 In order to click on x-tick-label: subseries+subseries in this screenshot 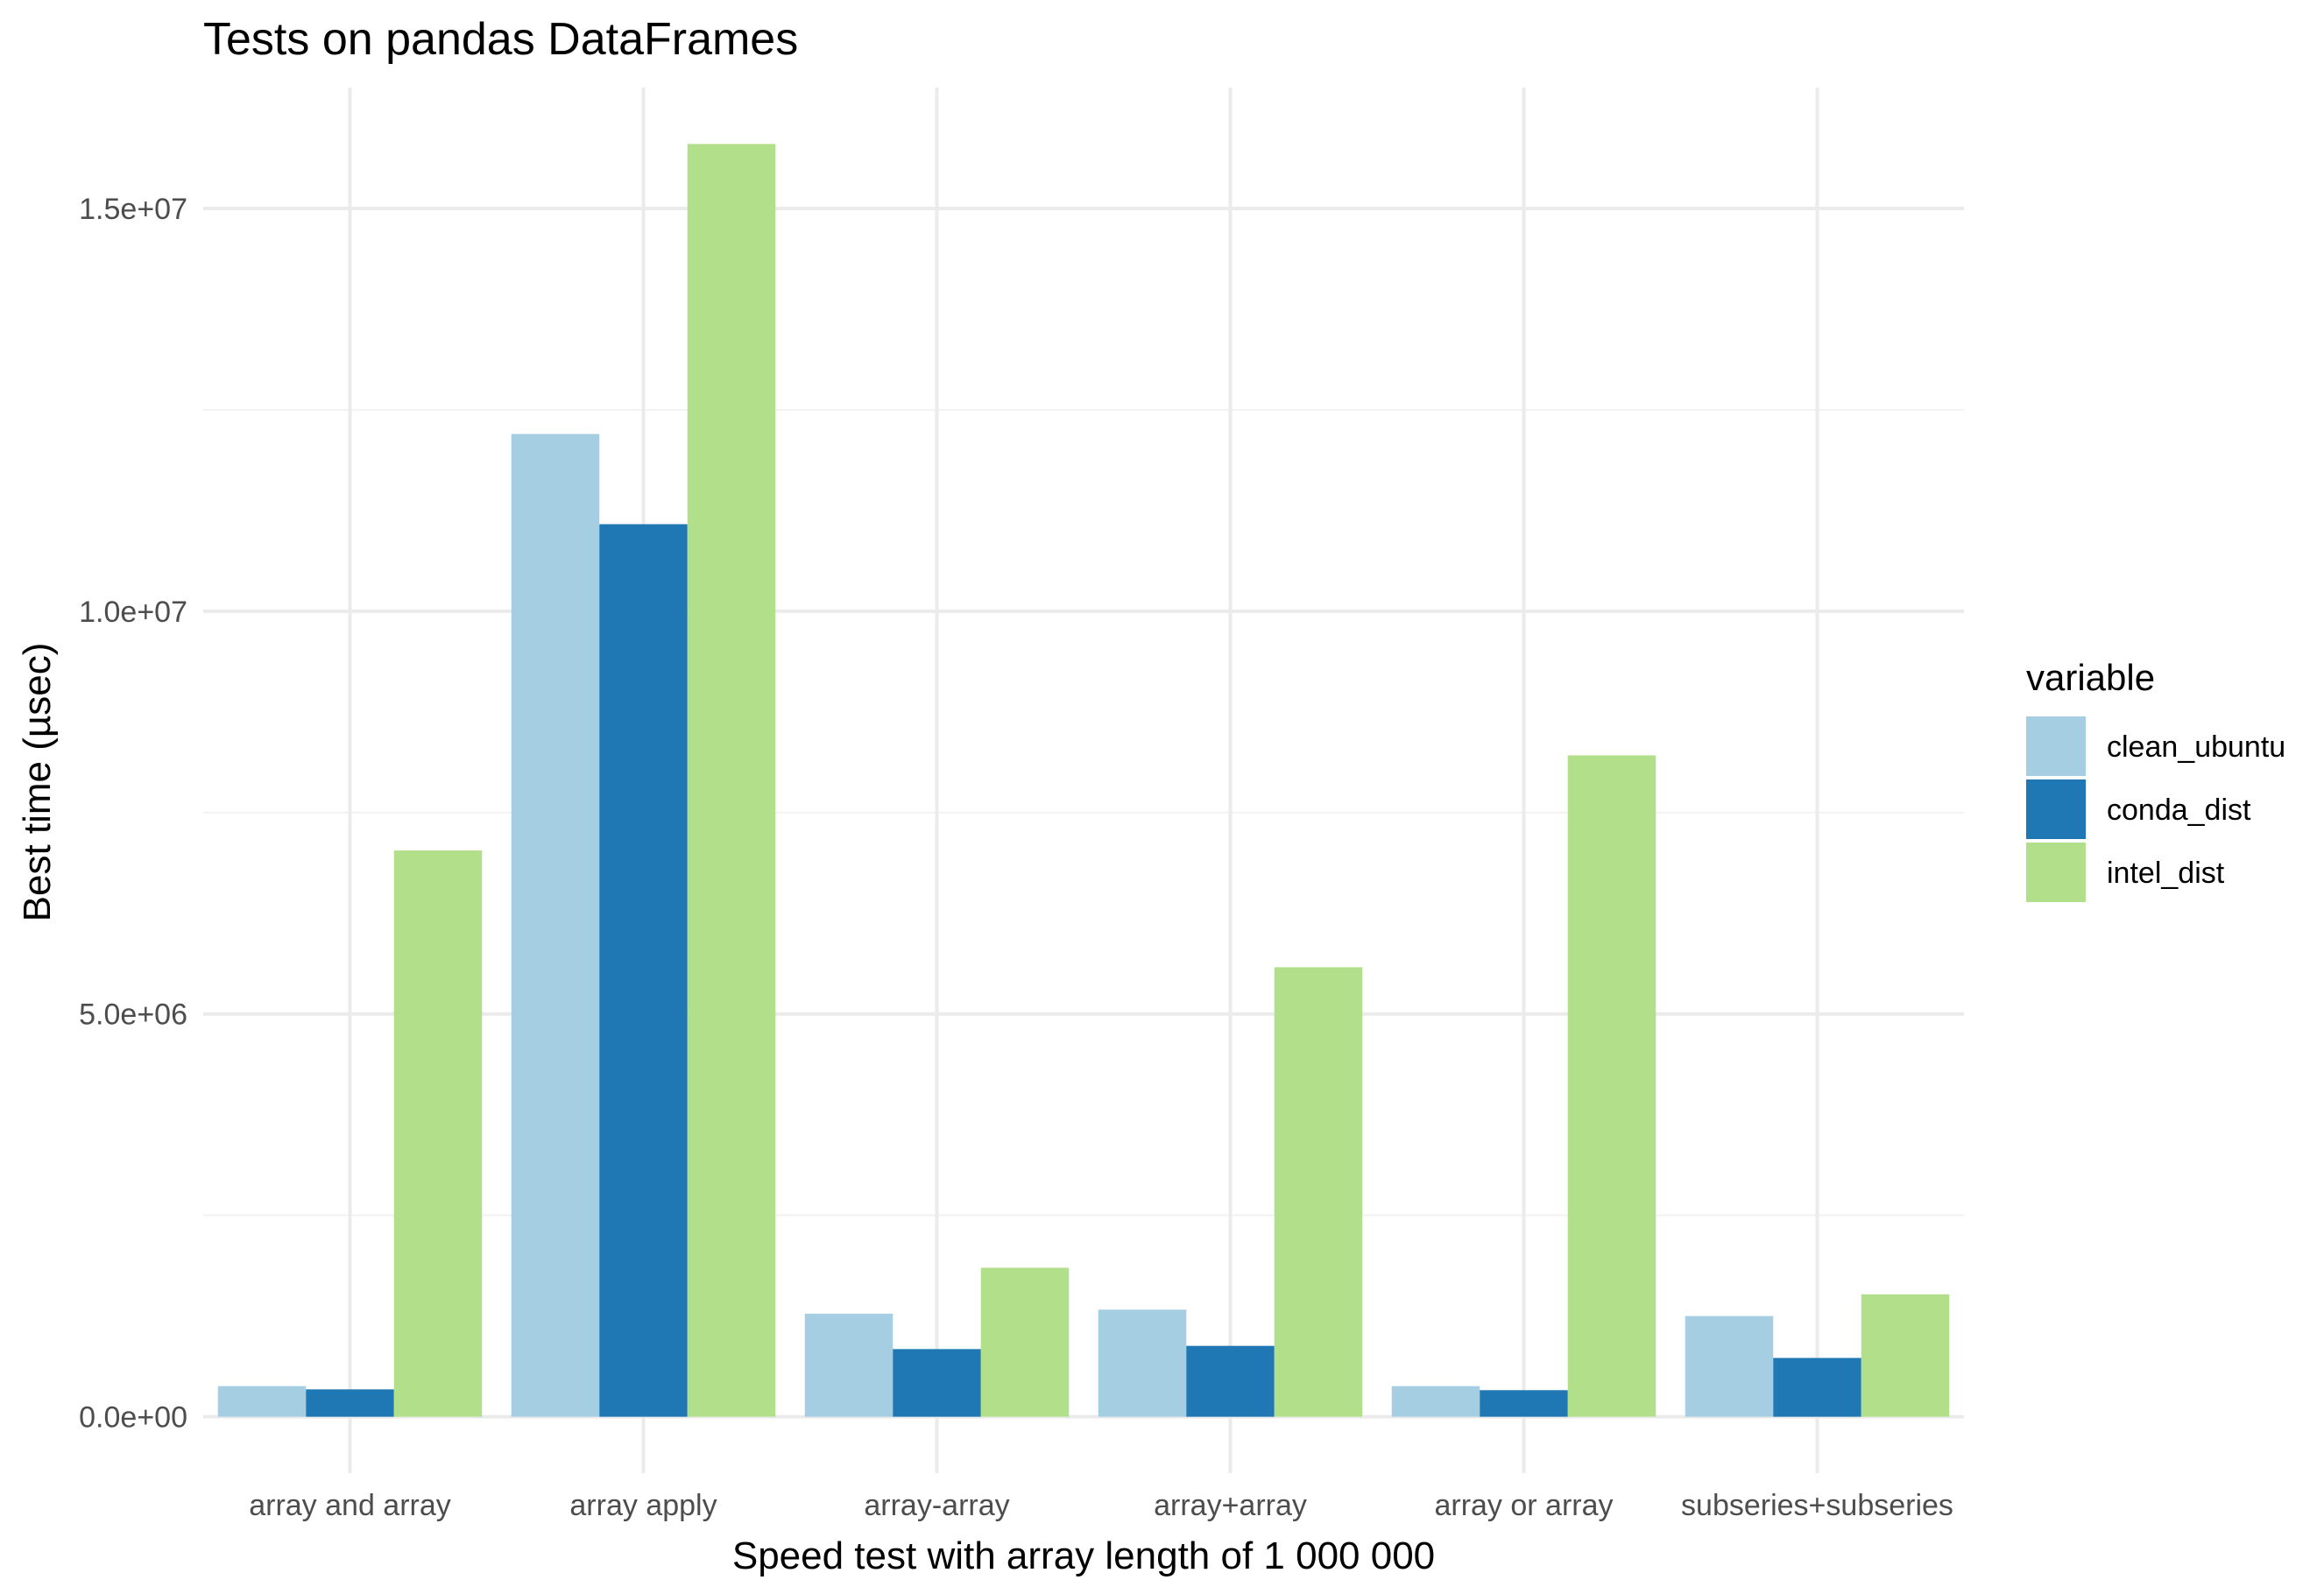, I will do `click(1817, 1505)`.